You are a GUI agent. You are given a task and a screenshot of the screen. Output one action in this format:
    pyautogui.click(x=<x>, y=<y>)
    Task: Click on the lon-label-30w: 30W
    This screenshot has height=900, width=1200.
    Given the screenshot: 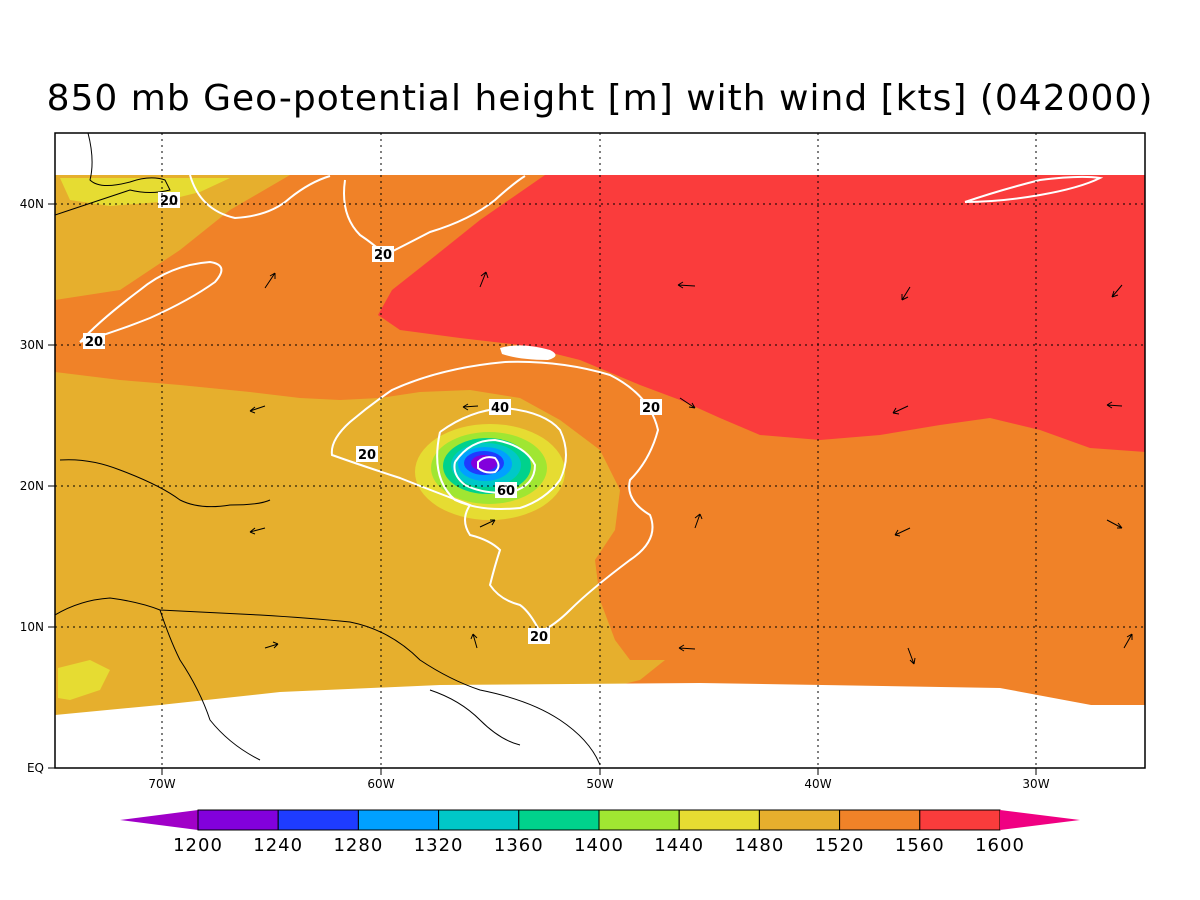 What is the action you would take?
    pyautogui.click(x=1035, y=784)
    